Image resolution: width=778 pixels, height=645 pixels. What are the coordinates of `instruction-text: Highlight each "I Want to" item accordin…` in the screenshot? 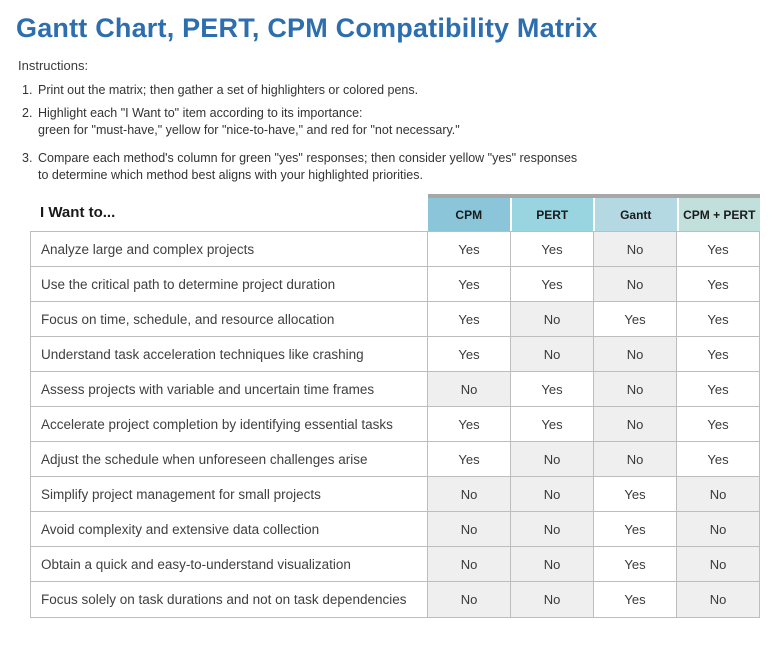 It's located at (249, 121).